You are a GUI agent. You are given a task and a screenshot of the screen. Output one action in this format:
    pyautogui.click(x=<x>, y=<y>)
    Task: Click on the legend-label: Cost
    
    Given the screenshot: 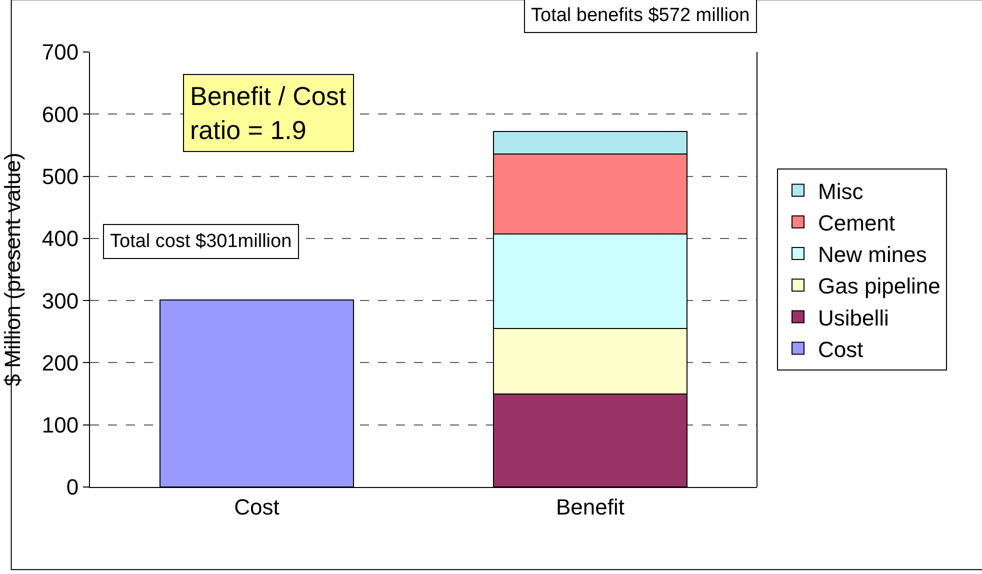 What is the action you would take?
    pyautogui.click(x=841, y=349)
    